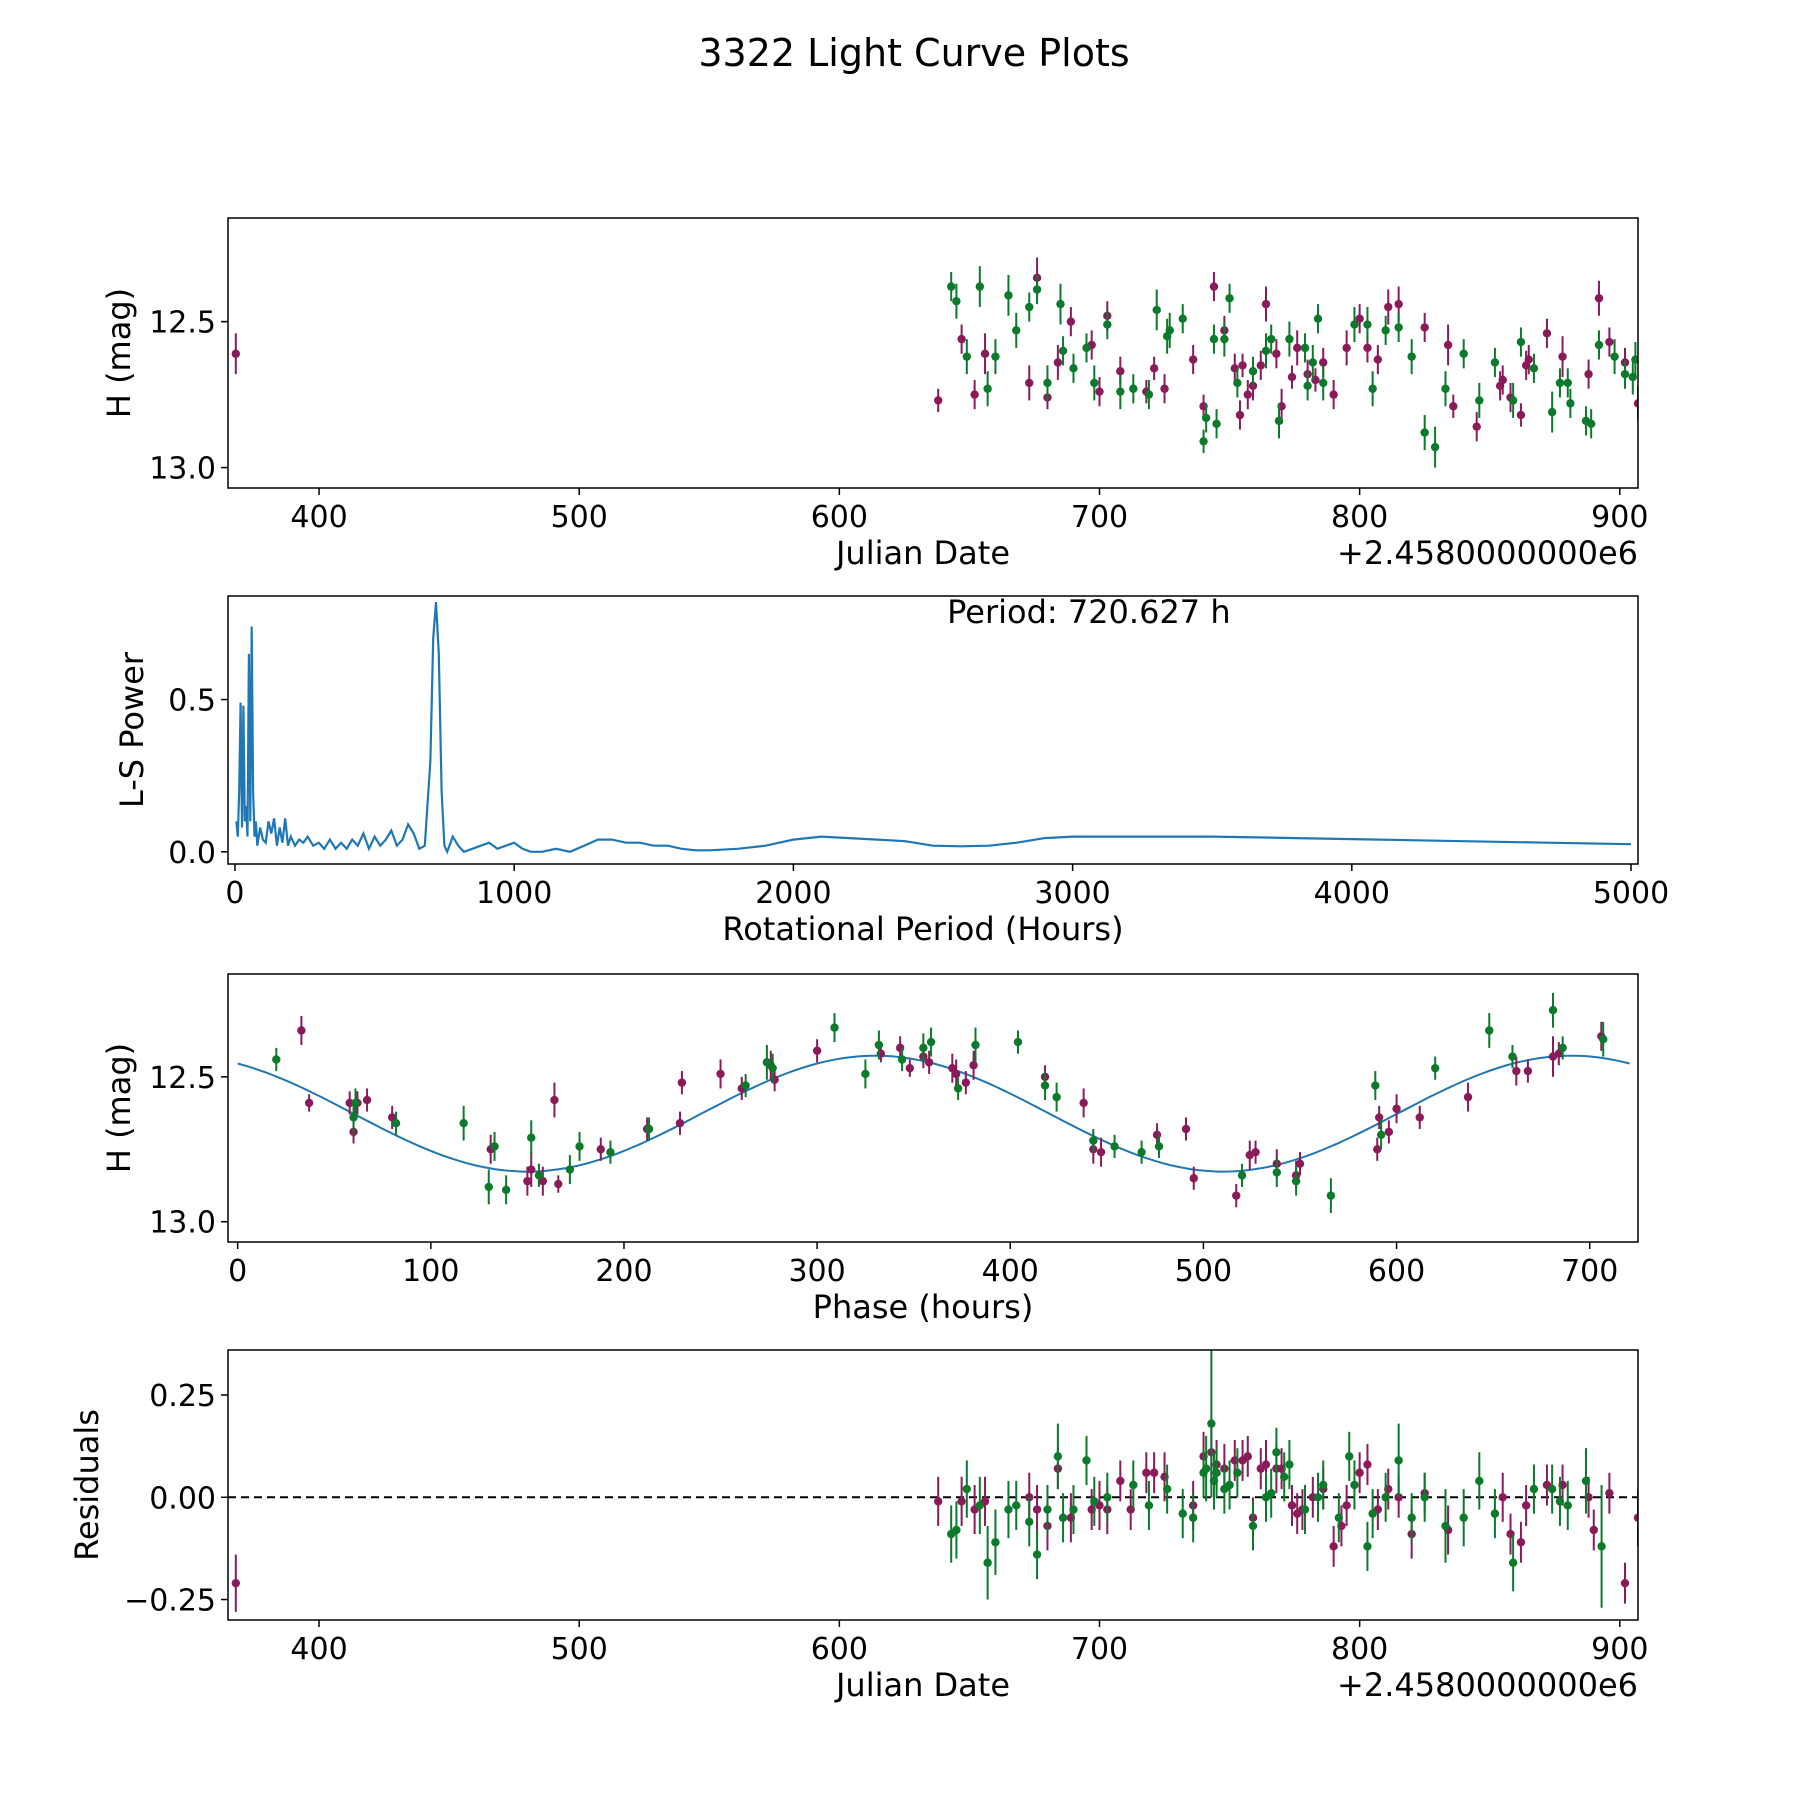 This screenshot has width=1800, height=1804. Describe the element at coordinates (87, 1485) in the screenshot. I see `y-axis-label: Residuals` at that location.